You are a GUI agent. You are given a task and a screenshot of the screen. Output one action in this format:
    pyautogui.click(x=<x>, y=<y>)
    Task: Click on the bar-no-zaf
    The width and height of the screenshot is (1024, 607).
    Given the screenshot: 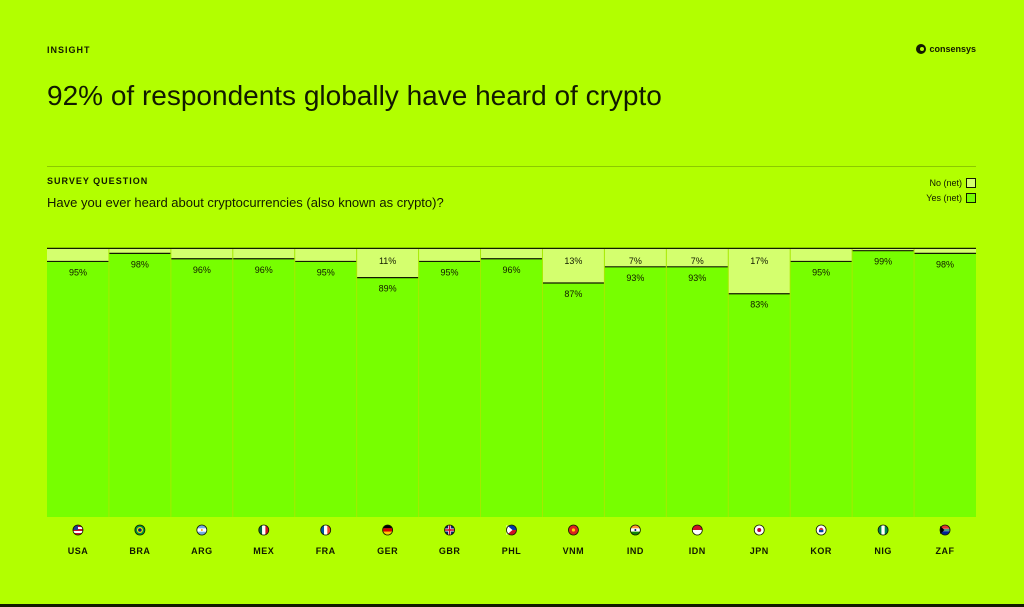 What is the action you would take?
    pyautogui.click(x=945, y=252)
    